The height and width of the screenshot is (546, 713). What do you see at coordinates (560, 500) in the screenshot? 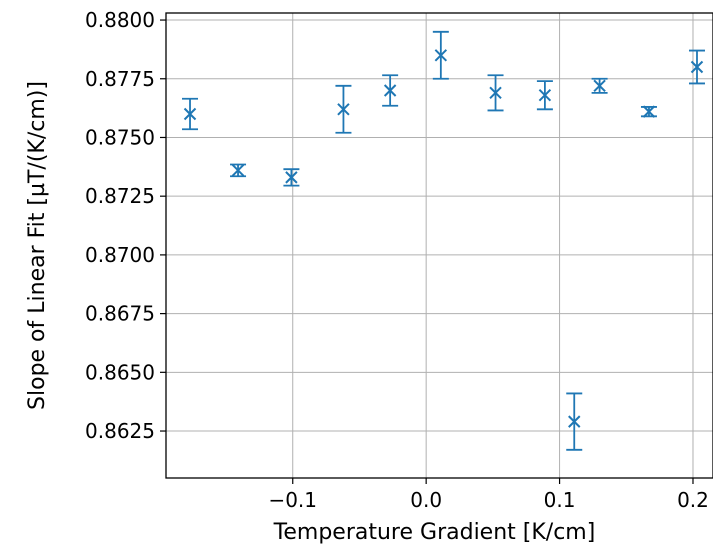
I see `x-tick-label: 0.1` at bounding box center [560, 500].